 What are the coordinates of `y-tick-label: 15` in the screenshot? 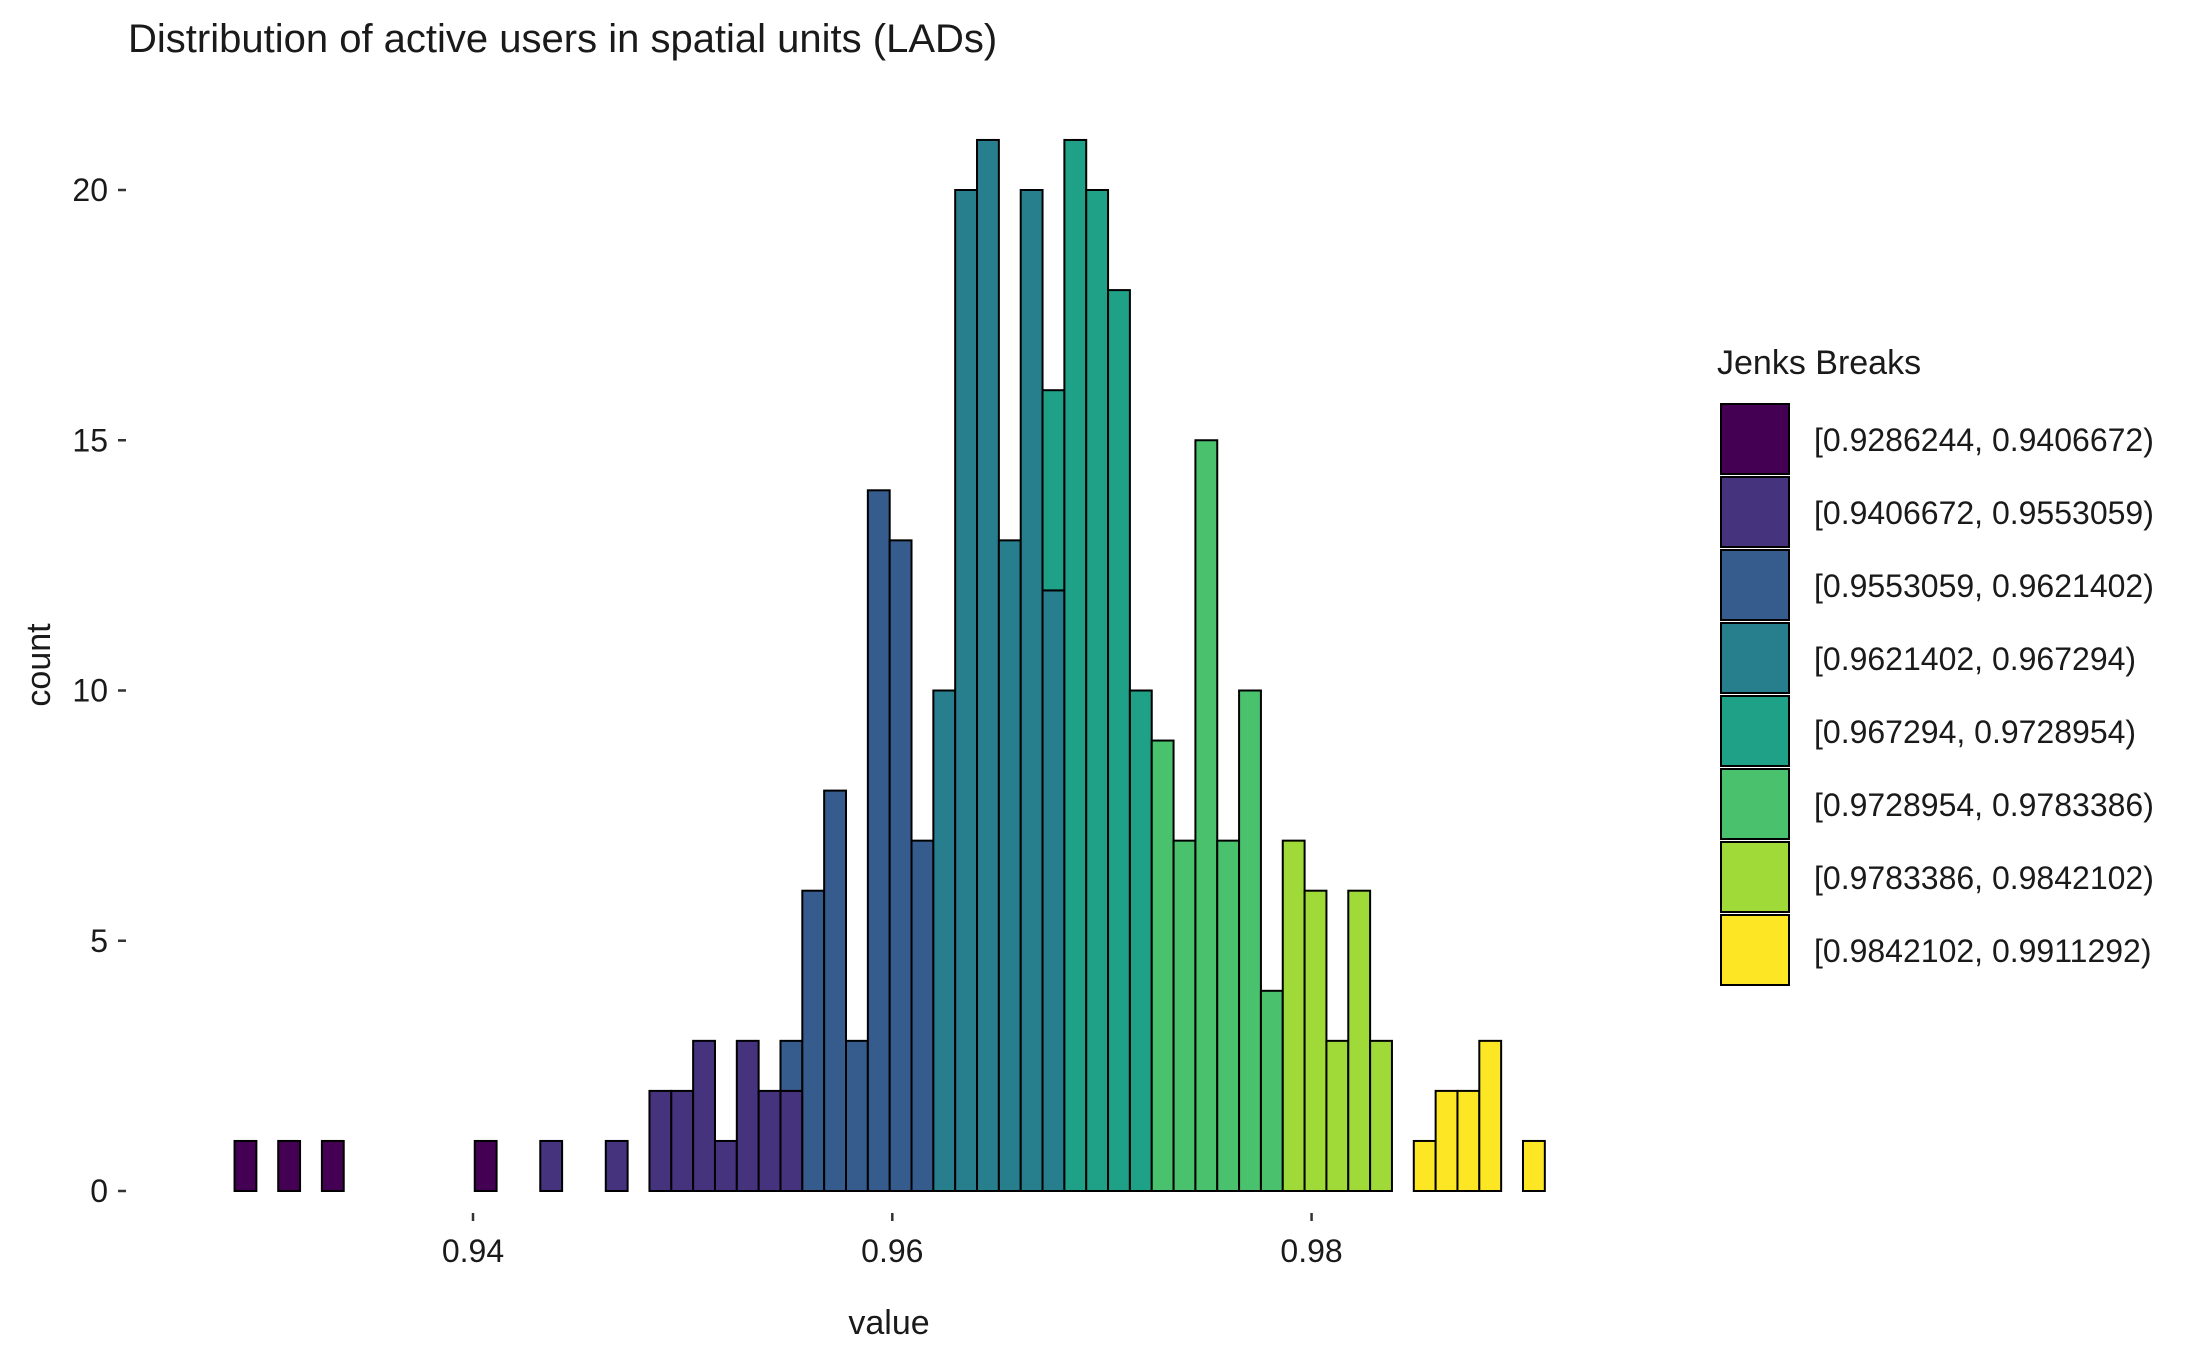 It's located at (90, 440).